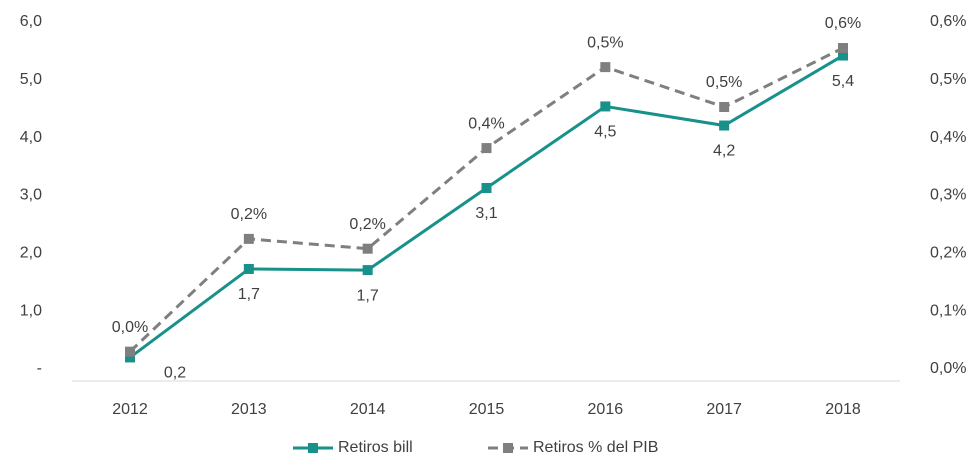 The height and width of the screenshot is (466, 980). I want to click on x-tick-label: 2018, so click(843, 409).